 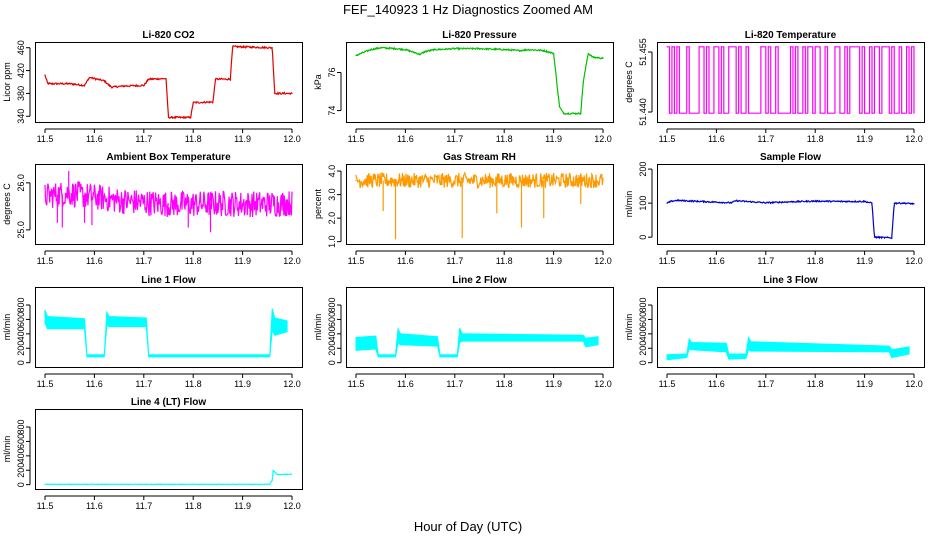 What do you see at coordinates (21, 427) in the screenshot?
I see `y-tick-label: 800` at bounding box center [21, 427].